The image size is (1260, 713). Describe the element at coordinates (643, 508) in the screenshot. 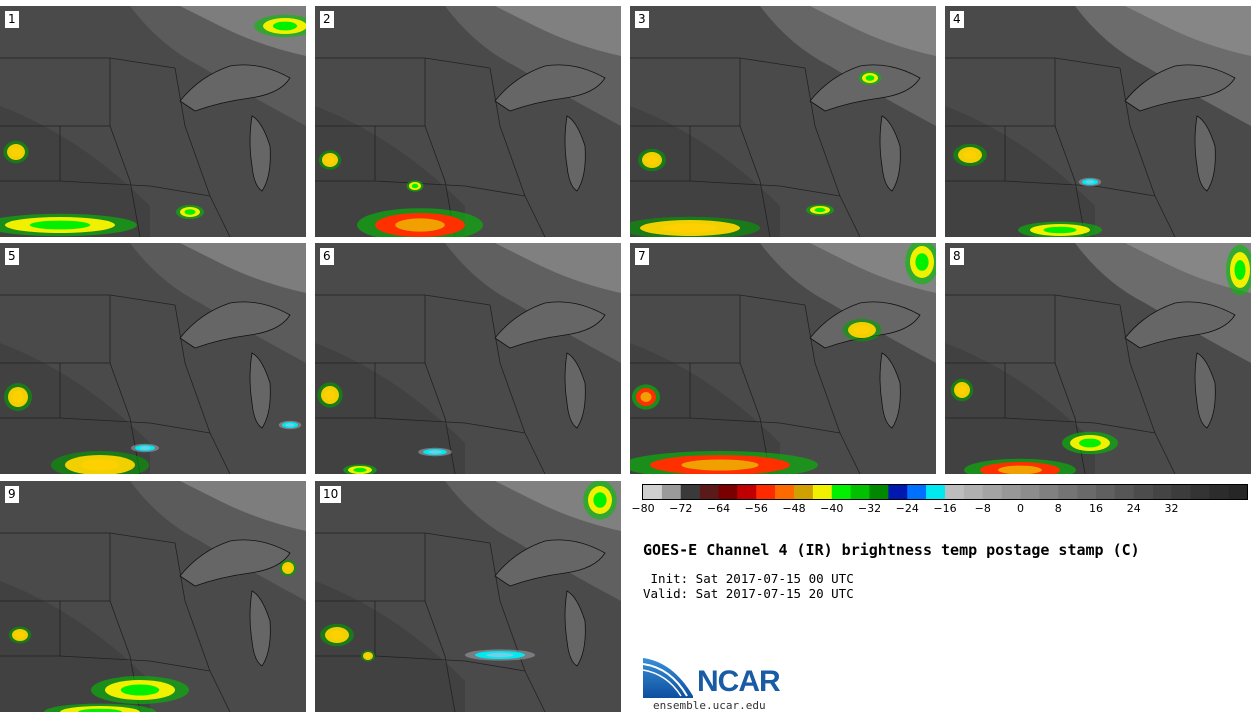

I see `colorbar-tick-label: −80` at that location.